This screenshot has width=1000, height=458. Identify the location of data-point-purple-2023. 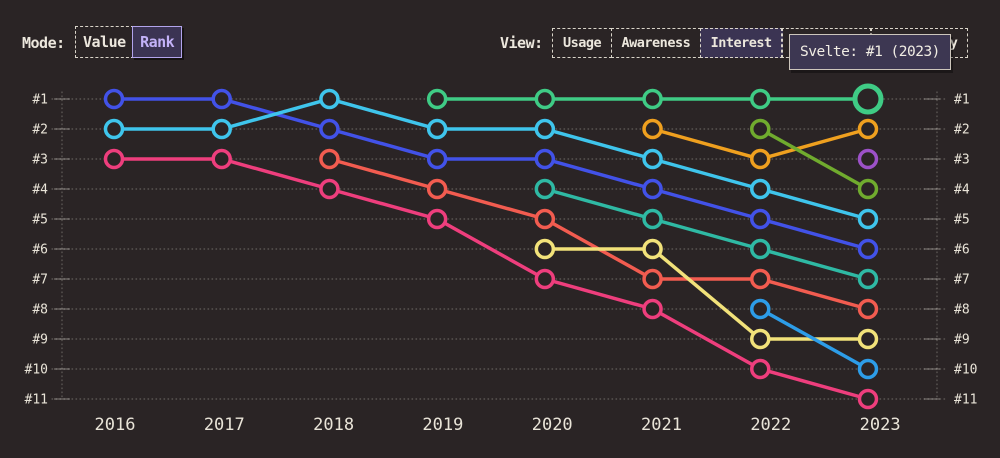
(868, 159).